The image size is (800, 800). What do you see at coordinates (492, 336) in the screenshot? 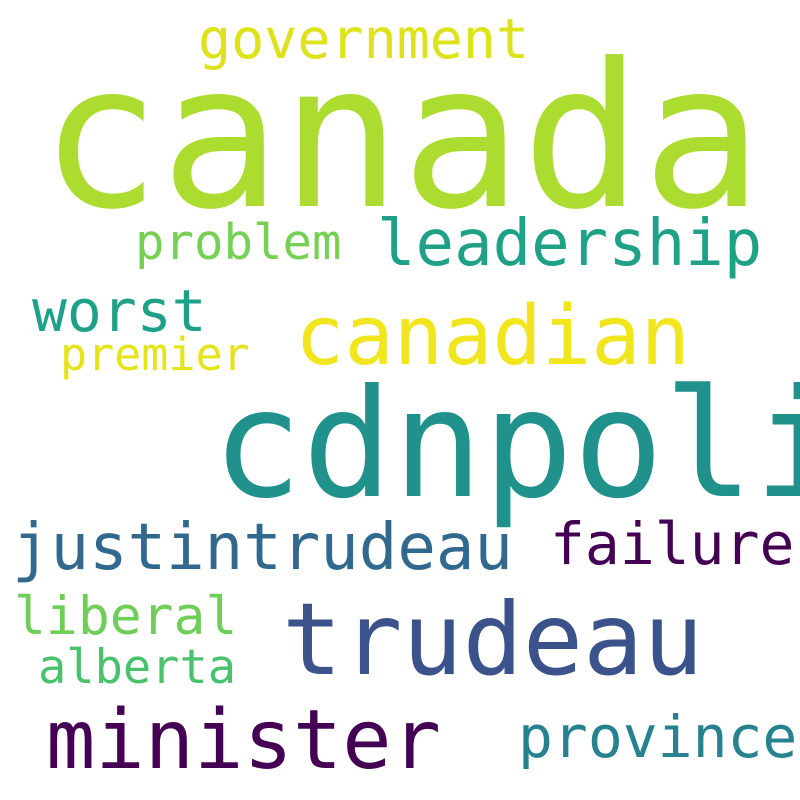
I see `word-canadian: canadian` at bounding box center [492, 336].